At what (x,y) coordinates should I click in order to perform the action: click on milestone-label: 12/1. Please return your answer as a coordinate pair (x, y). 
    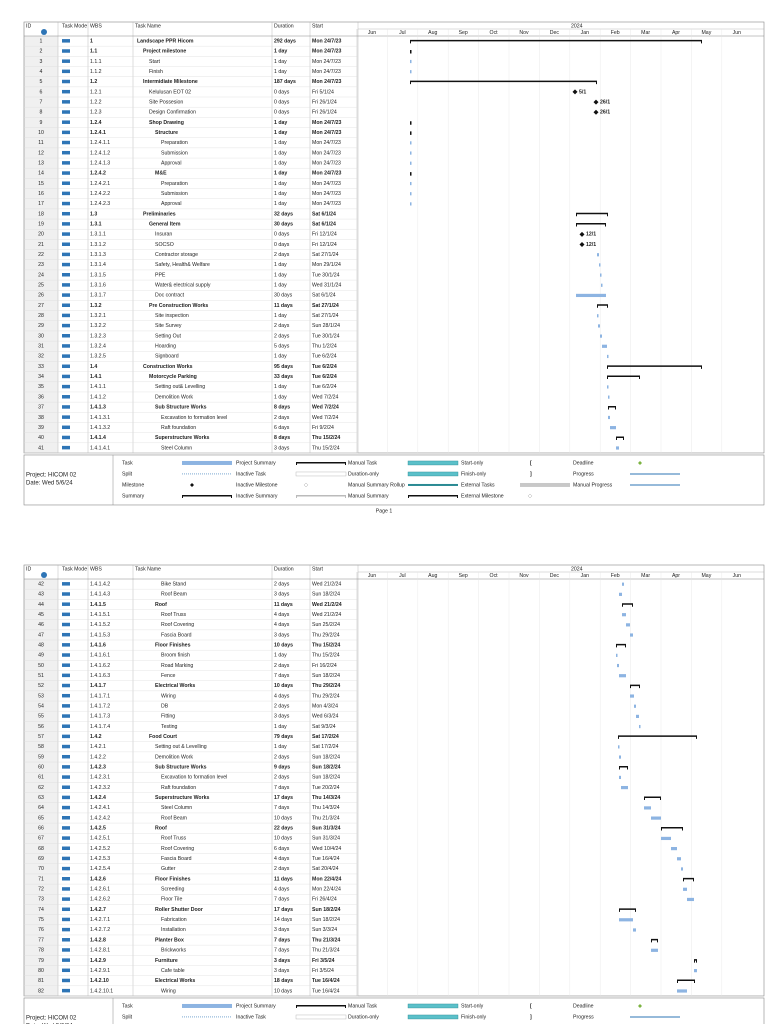
    Looking at the image, I should click on (591, 245).